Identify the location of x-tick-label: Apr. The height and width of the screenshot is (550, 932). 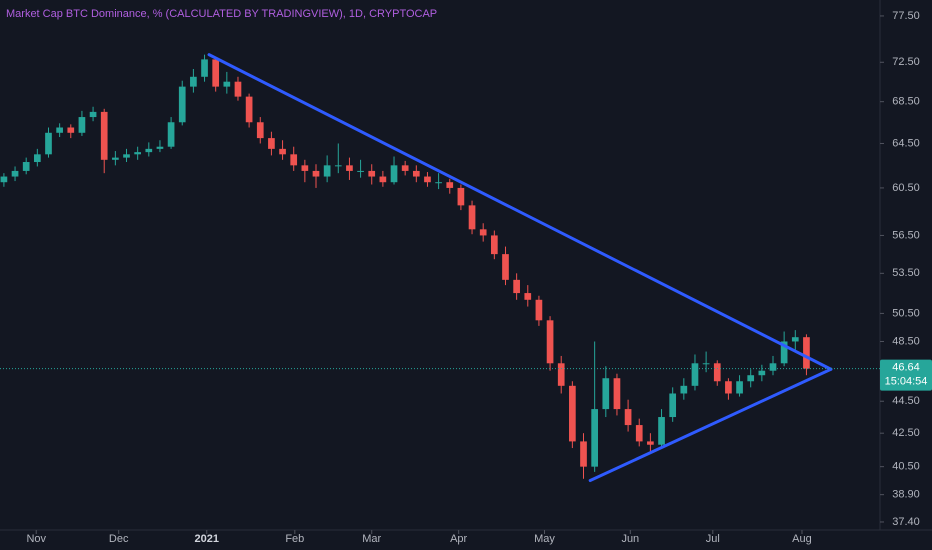
(458, 539).